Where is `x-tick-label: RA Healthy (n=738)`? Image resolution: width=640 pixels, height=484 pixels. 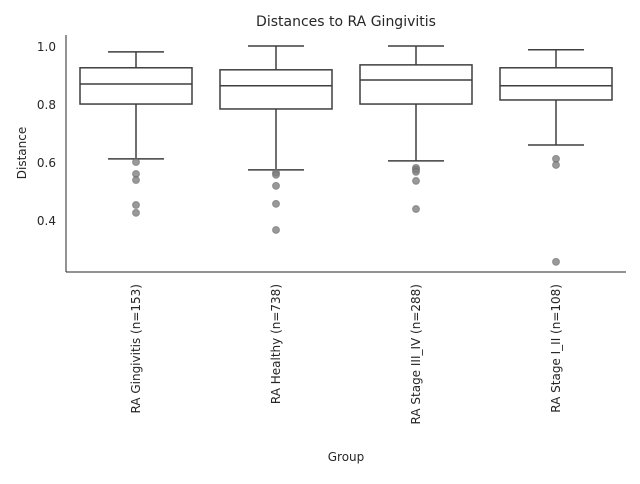 x-tick-label: RA Healthy (n=738) is located at coordinates (276, 344).